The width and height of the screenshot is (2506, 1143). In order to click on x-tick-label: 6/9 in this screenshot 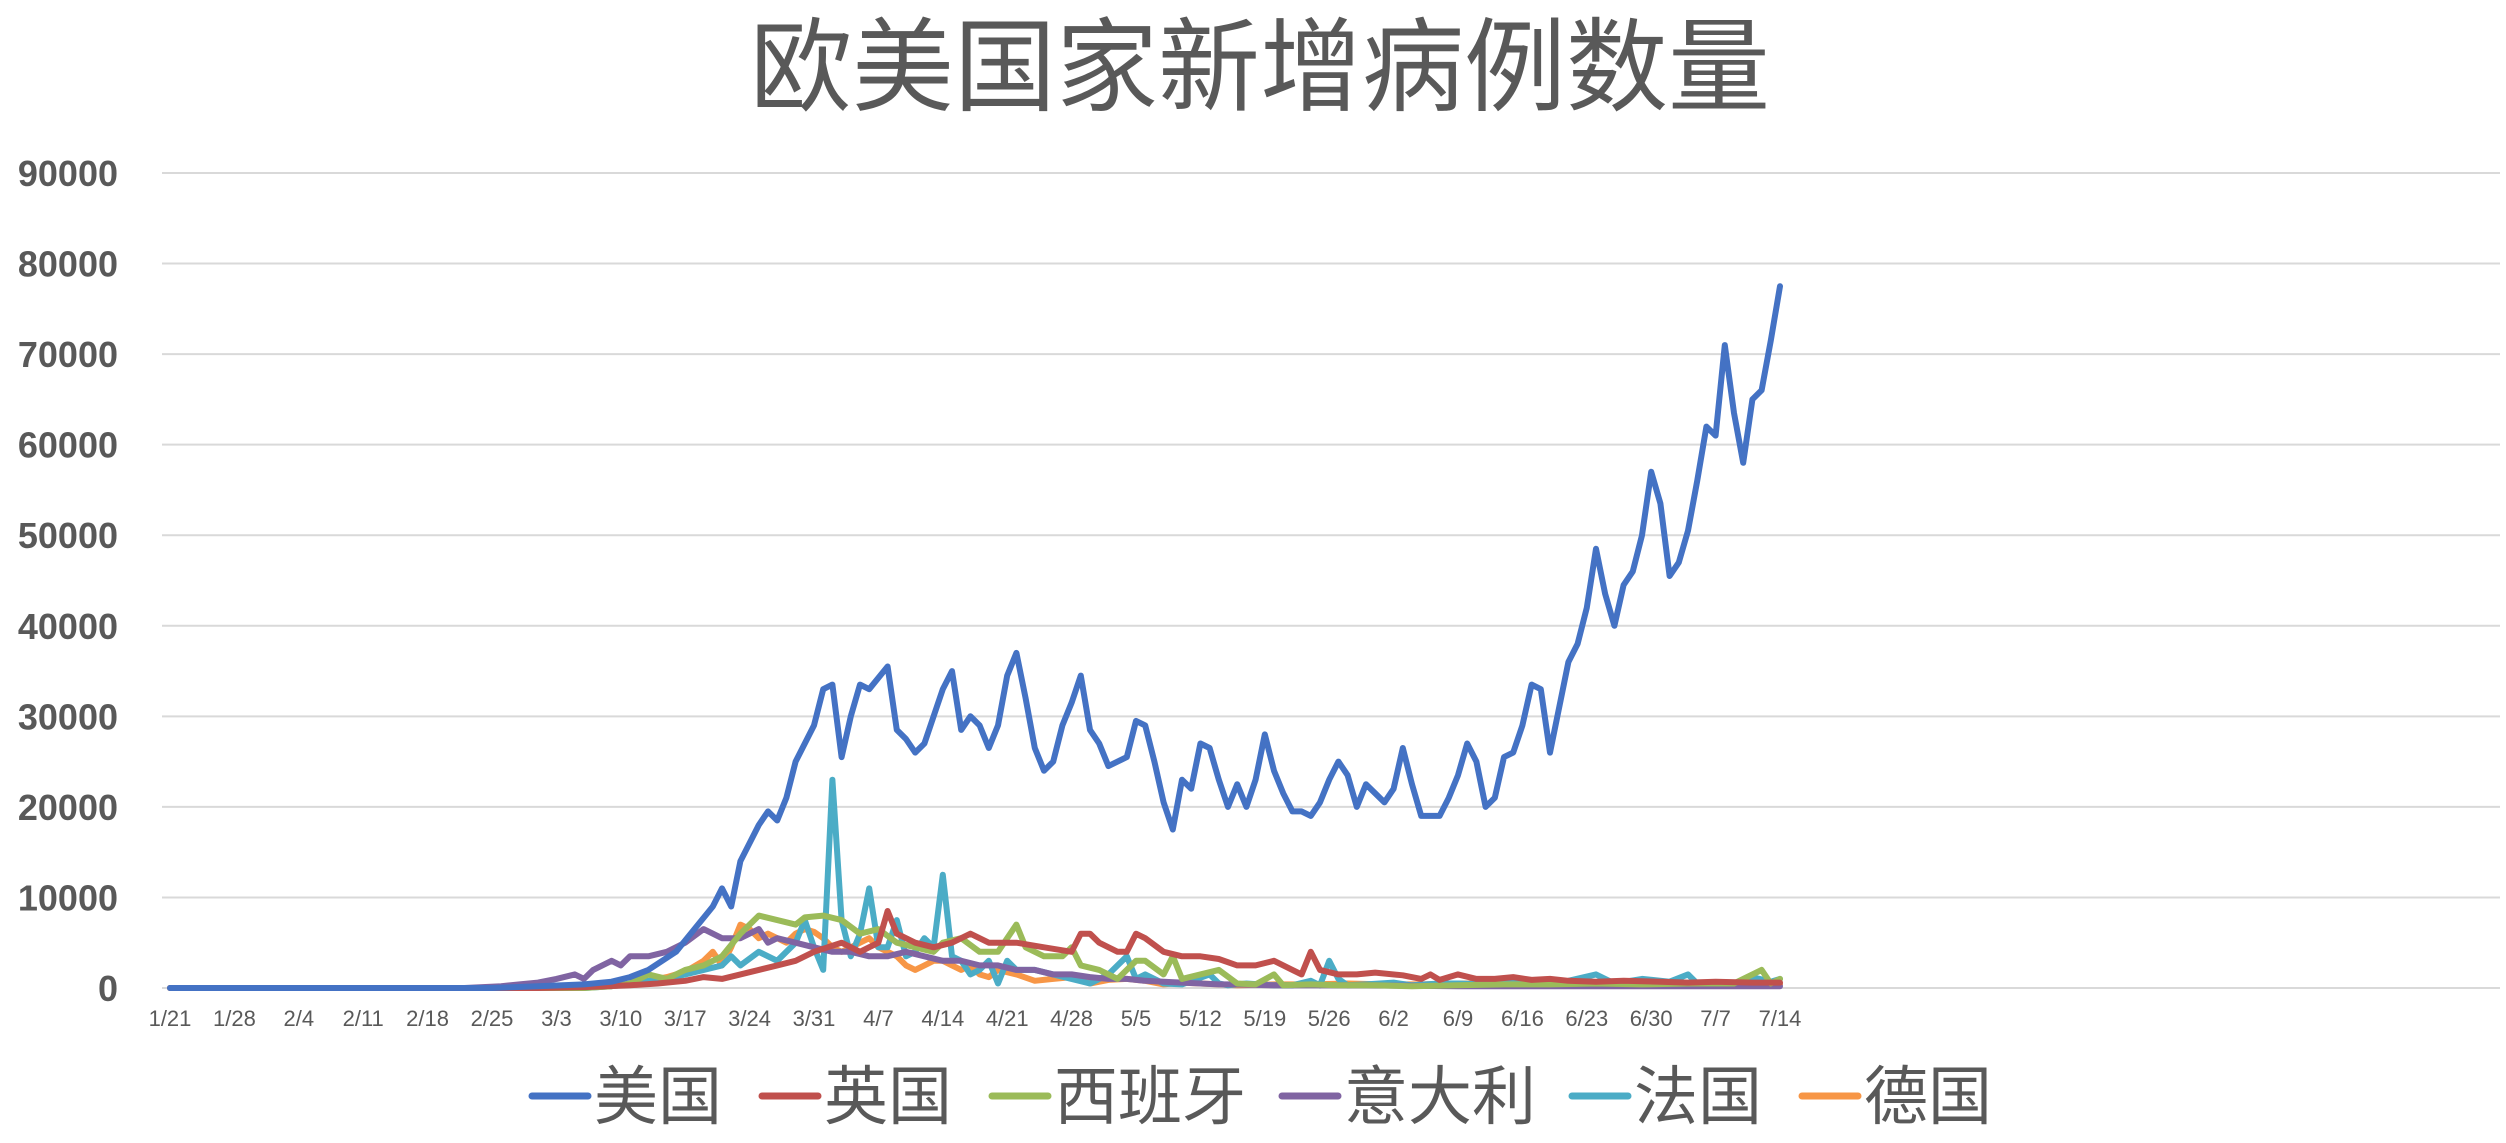, I will do `click(1458, 1018)`.